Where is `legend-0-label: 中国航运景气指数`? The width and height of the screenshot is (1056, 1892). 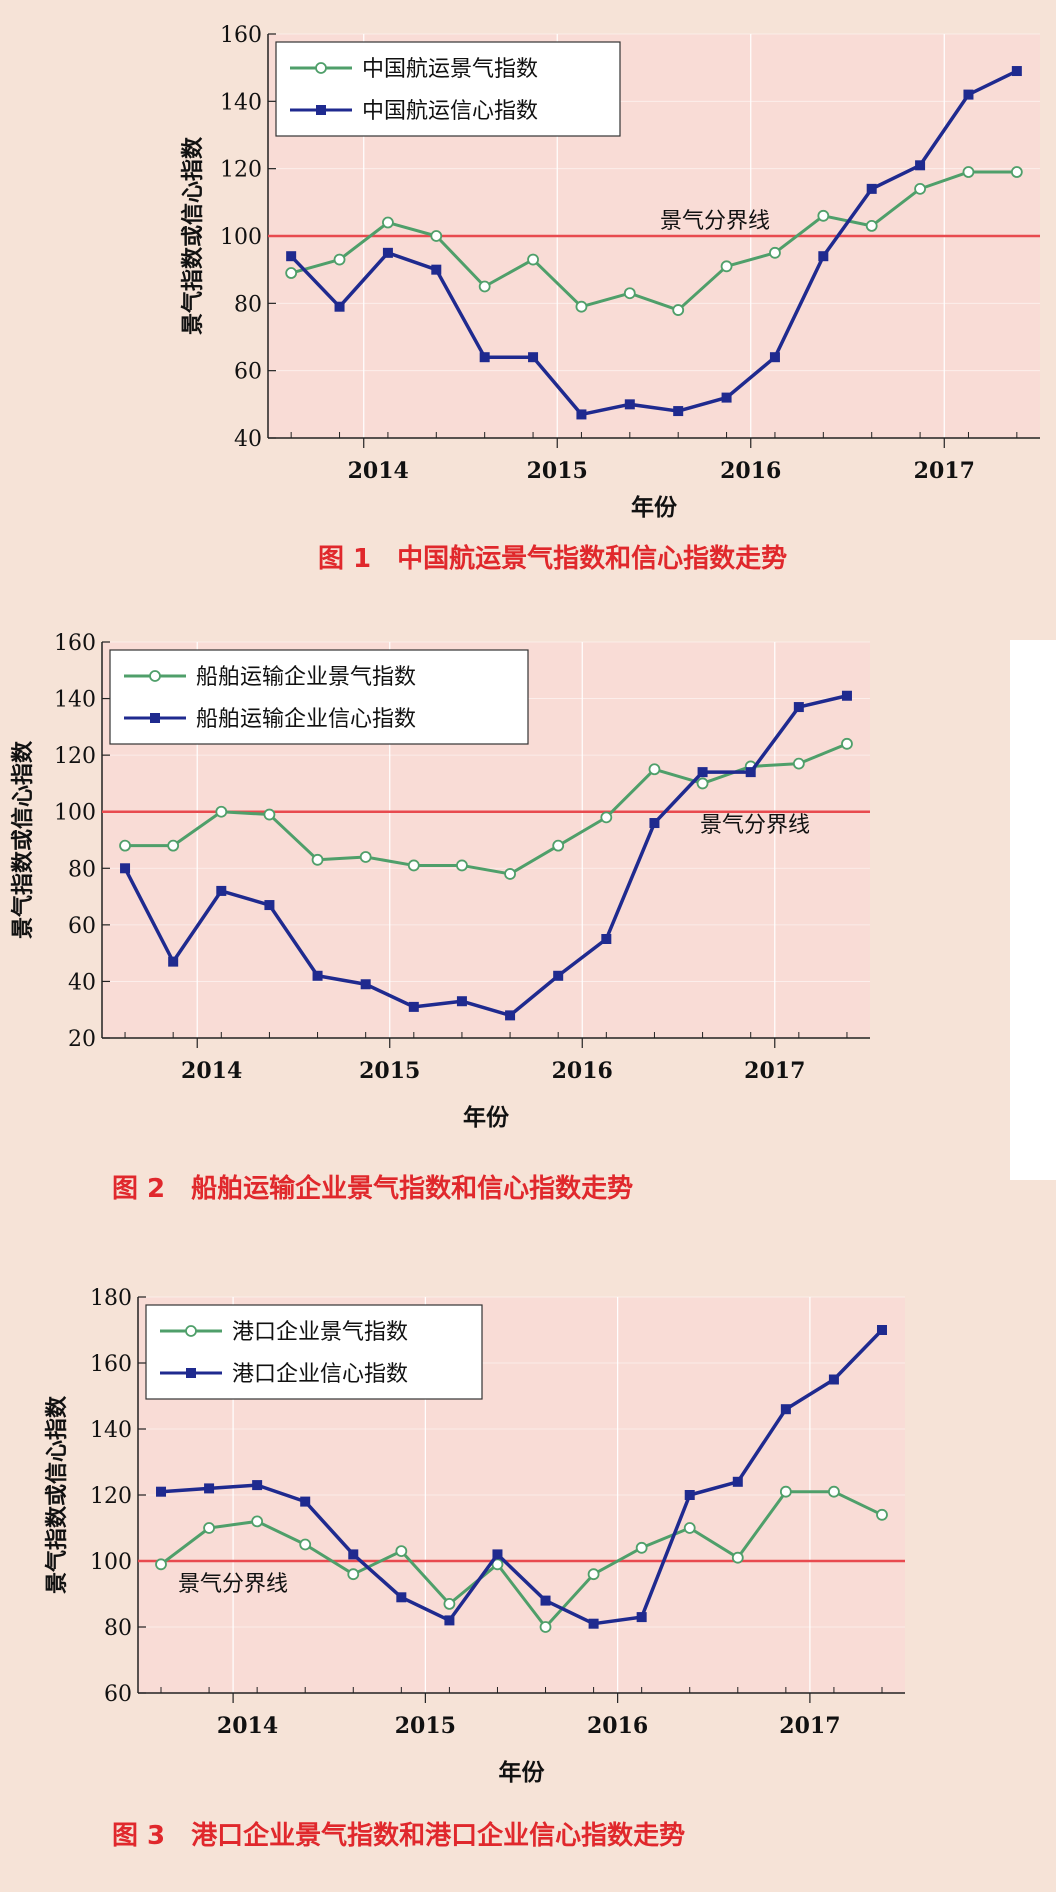 legend-0-label: 中国航运景气指数 is located at coordinates (450, 69).